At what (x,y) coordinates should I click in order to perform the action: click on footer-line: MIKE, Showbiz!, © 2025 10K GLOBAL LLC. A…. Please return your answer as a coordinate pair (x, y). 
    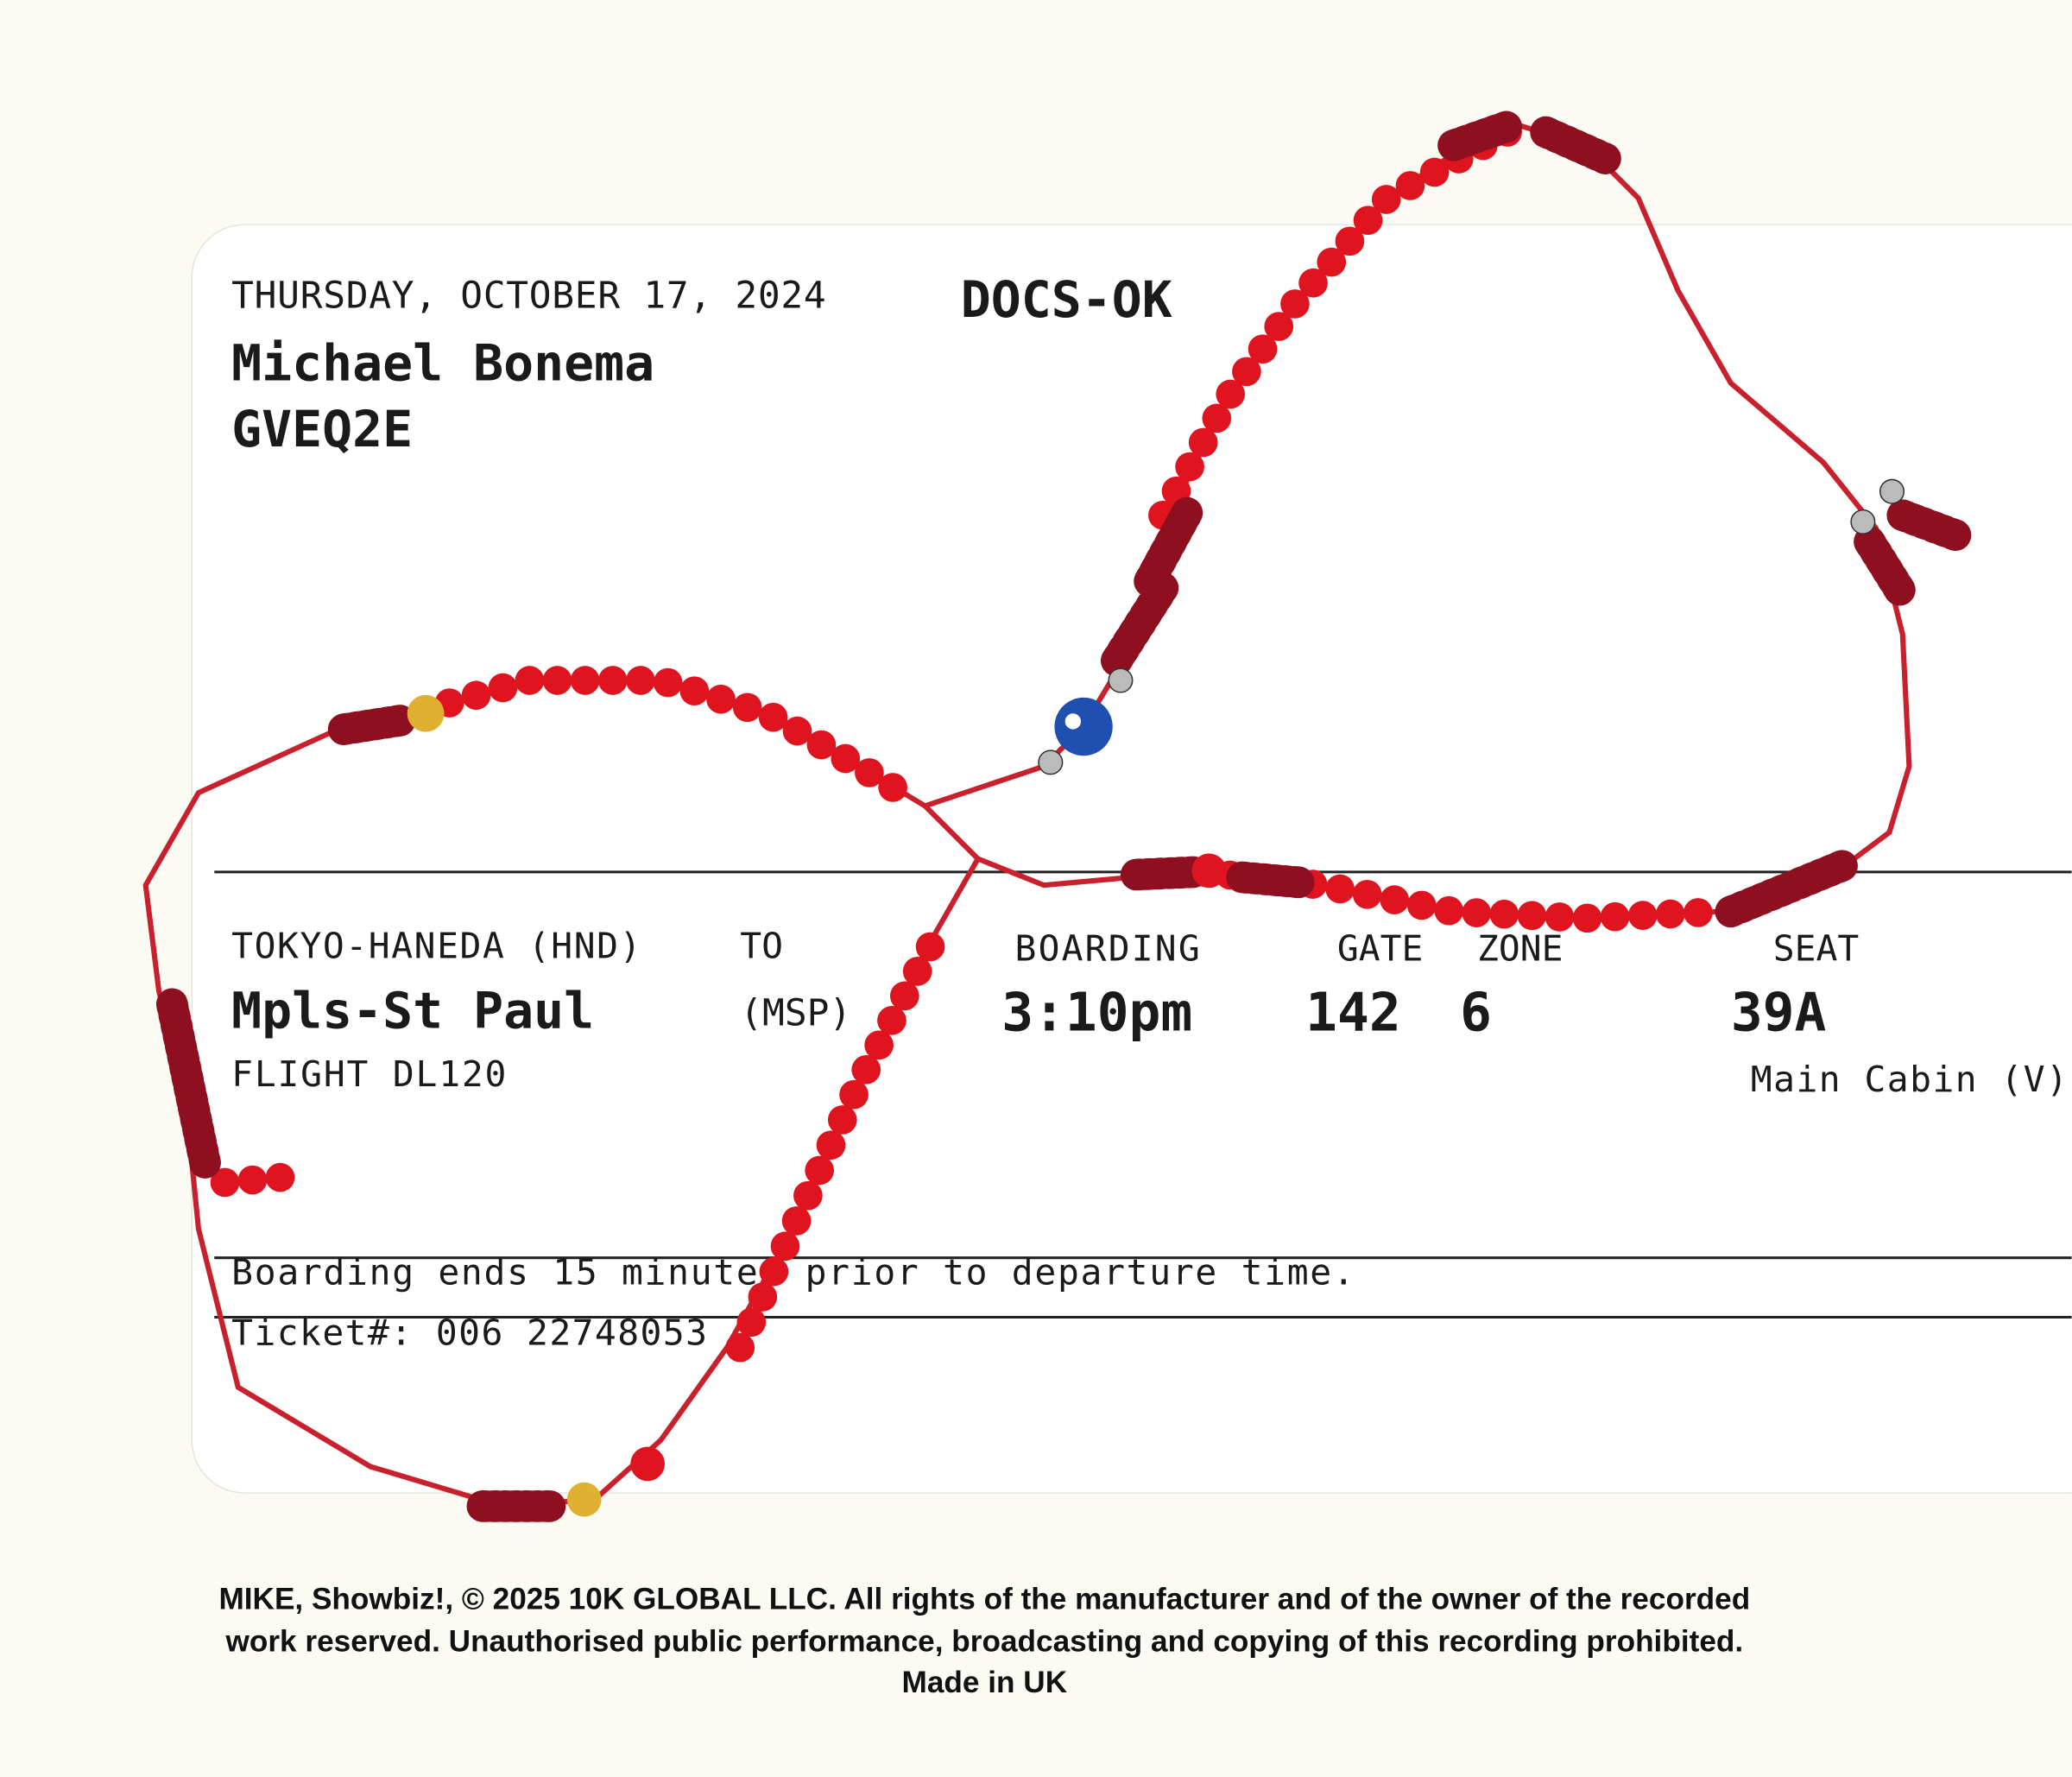
    Looking at the image, I should click on (984, 1599).